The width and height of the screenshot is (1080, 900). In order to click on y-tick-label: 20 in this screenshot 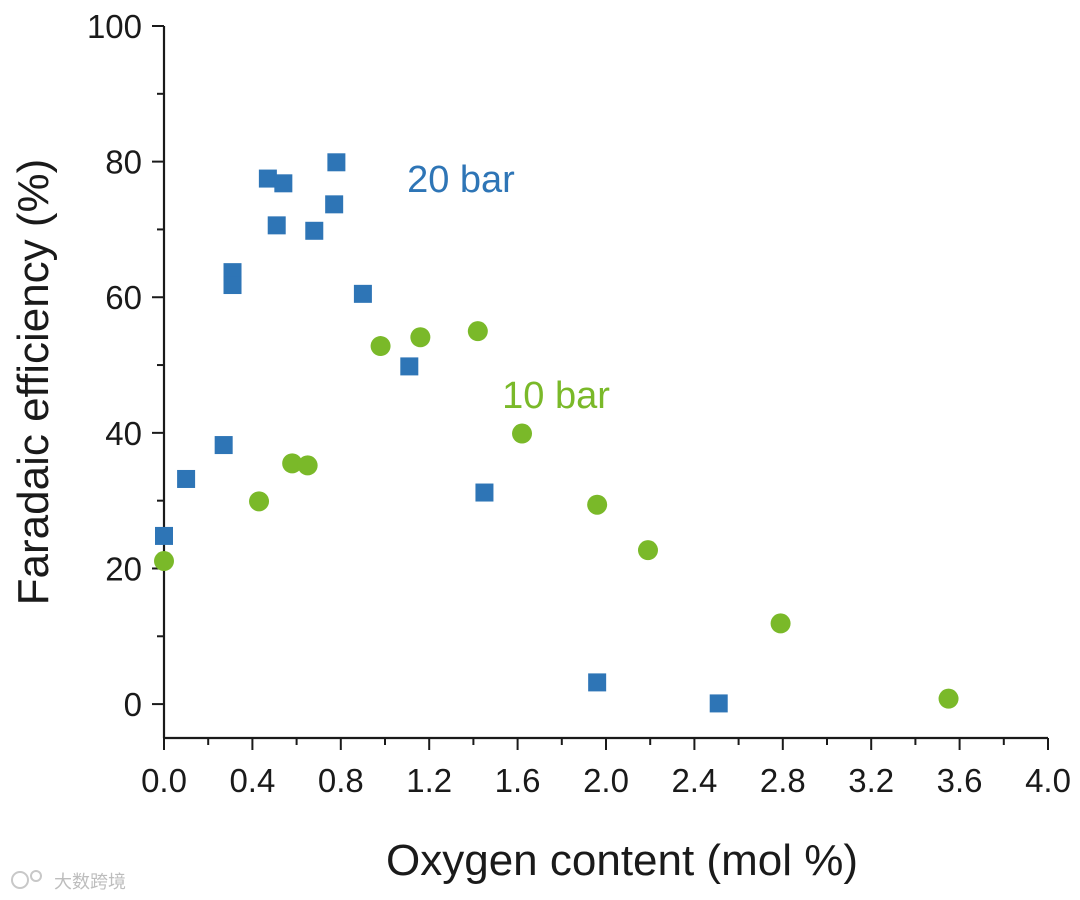, I will do `click(123, 568)`.